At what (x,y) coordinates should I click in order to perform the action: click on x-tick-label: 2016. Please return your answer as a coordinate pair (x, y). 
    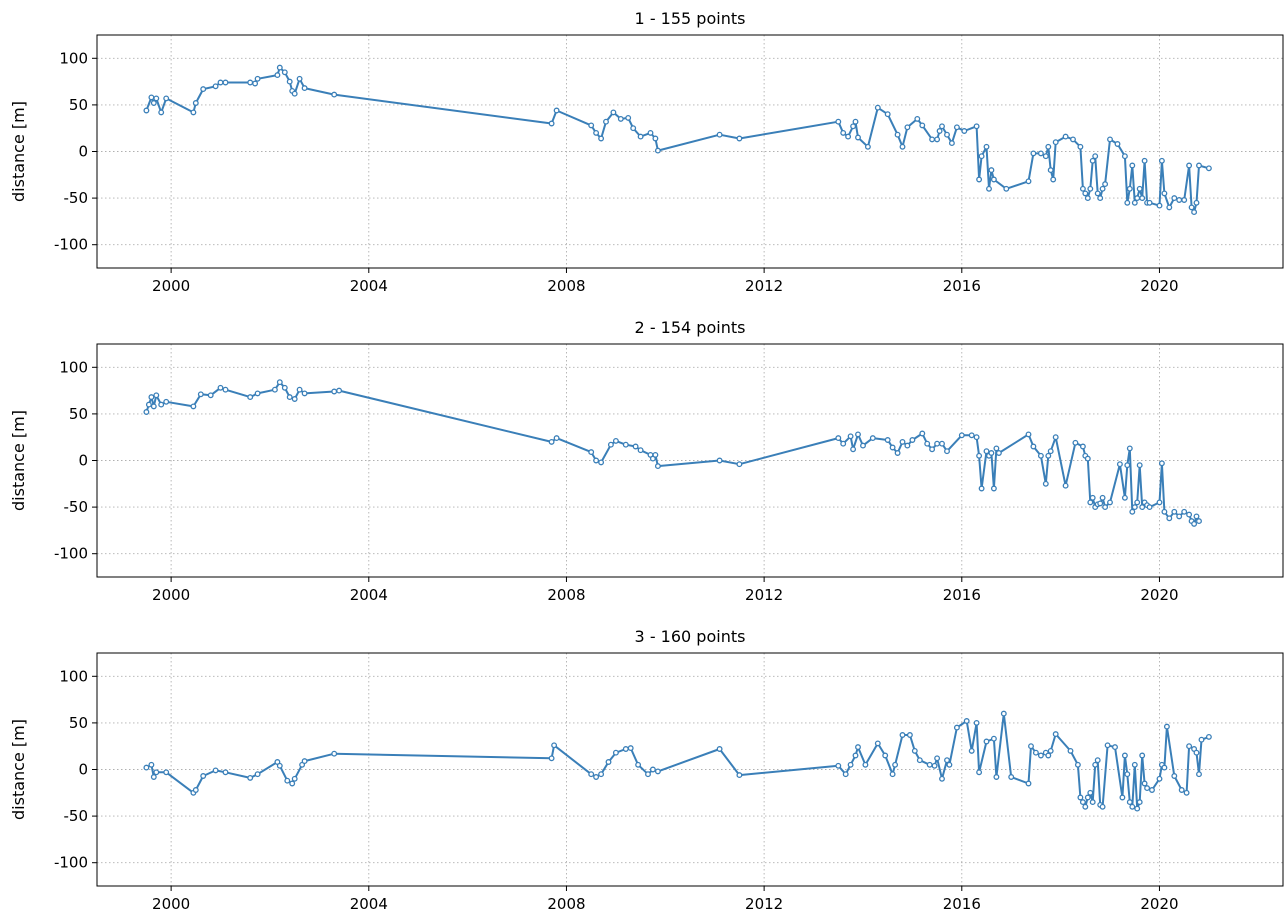
    Looking at the image, I should click on (962, 904).